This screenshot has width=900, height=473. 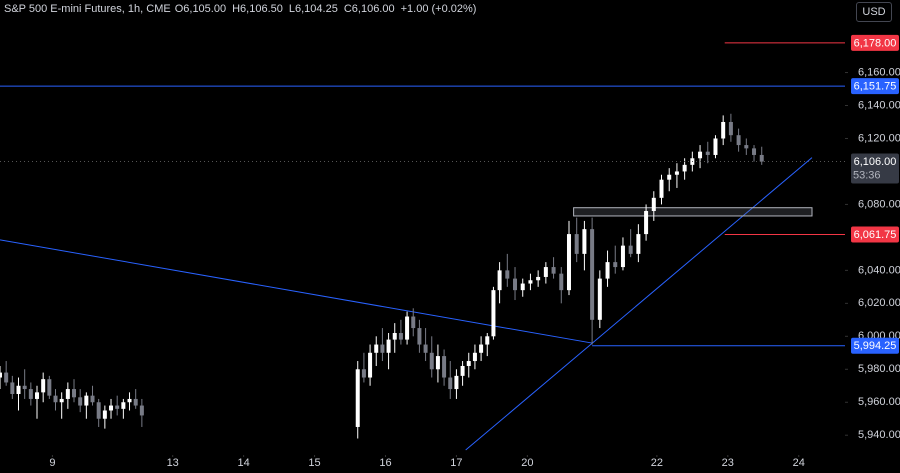 What do you see at coordinates (87, 9) in the screenshot?
I see `symbol: S&P 500 E-mini Futures, 1h, CME` at bounding box center [87, 9].